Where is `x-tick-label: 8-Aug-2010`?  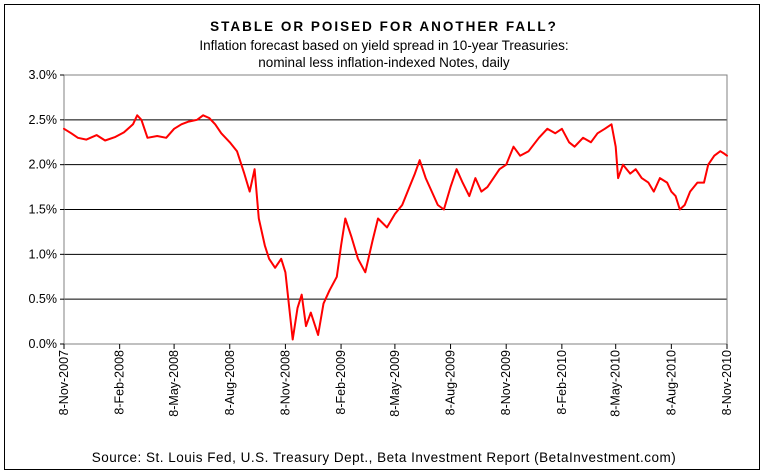 x-tick-label: 8-Aug-2010 is located at coordinates (671, 382).